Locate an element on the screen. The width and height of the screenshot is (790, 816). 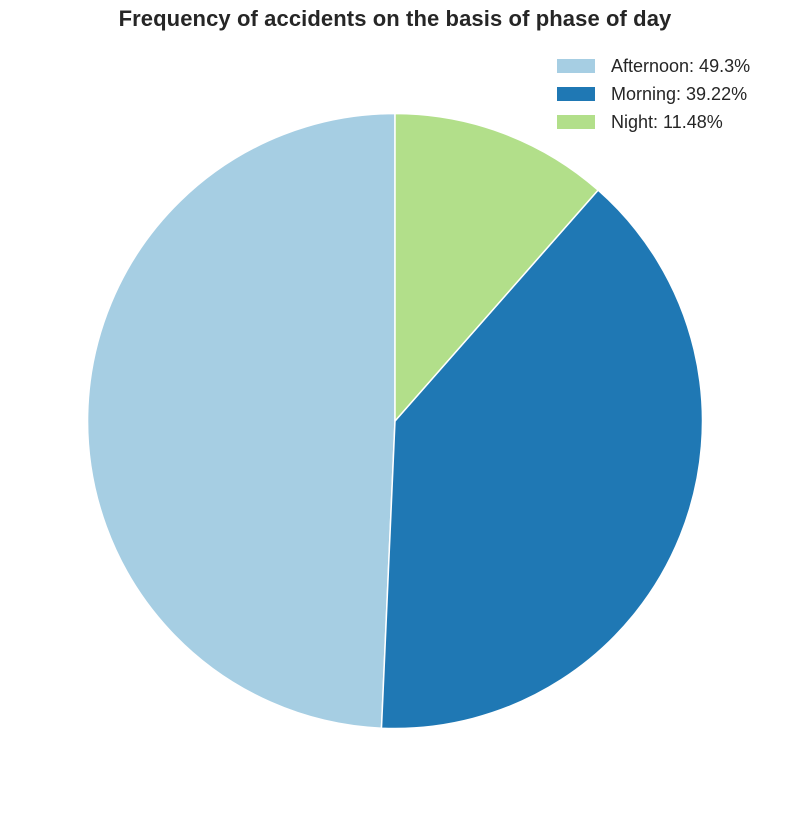
legend-swatch-afternoon is located at coordinates (576, 66).